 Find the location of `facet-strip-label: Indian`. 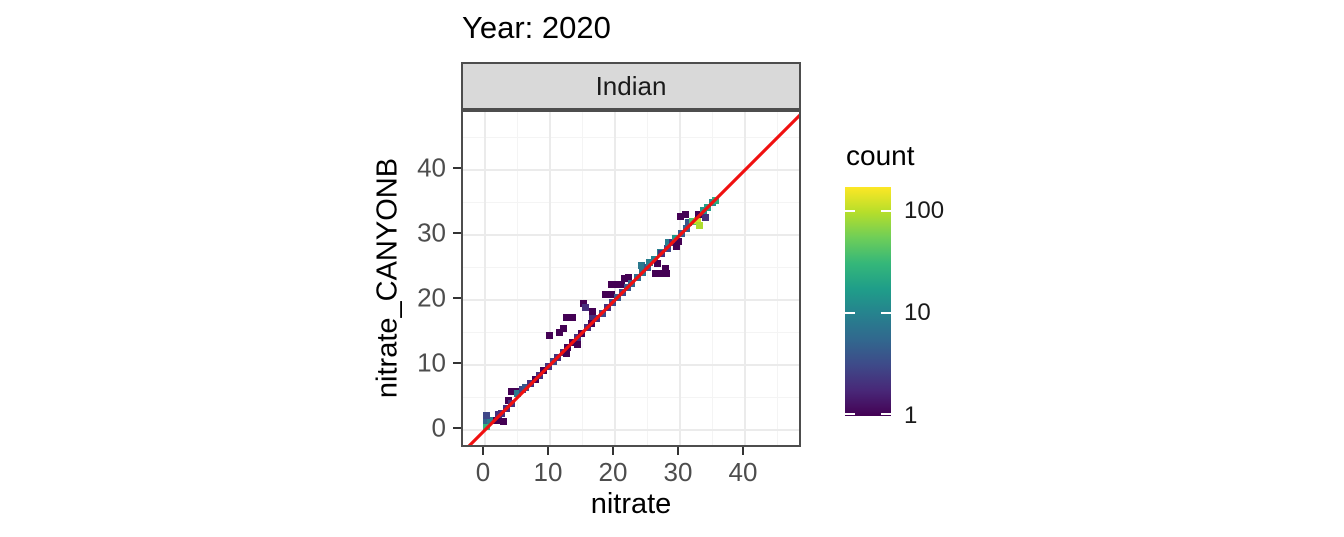

facet-strip-label: Indian is located at coordinates (631, 85).